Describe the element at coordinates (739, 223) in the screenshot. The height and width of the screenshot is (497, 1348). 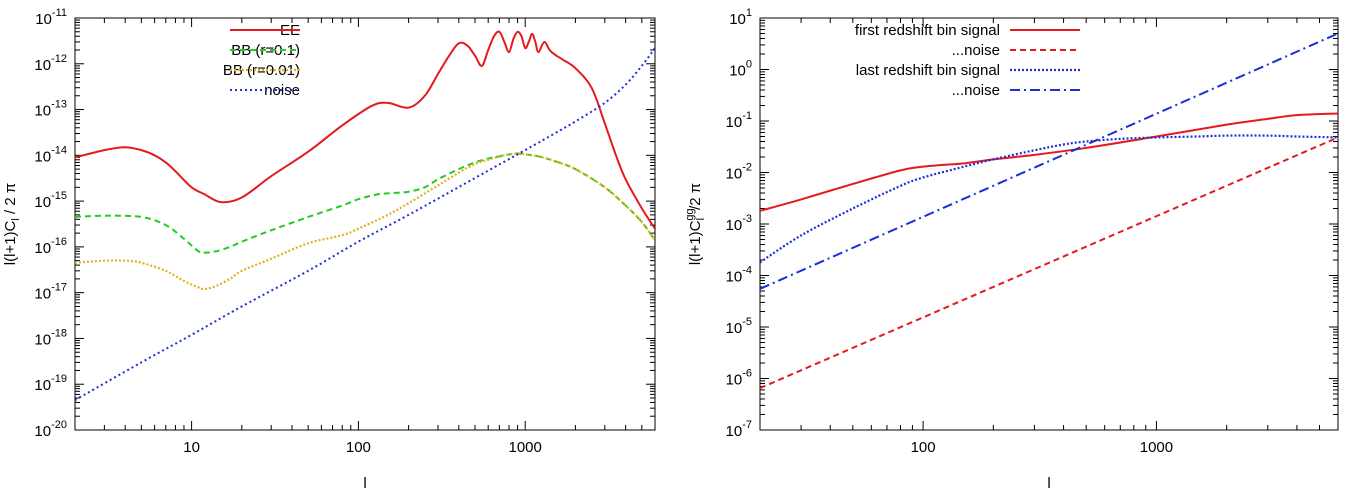
I see `y-tick-label: 10⁻³` at that location.